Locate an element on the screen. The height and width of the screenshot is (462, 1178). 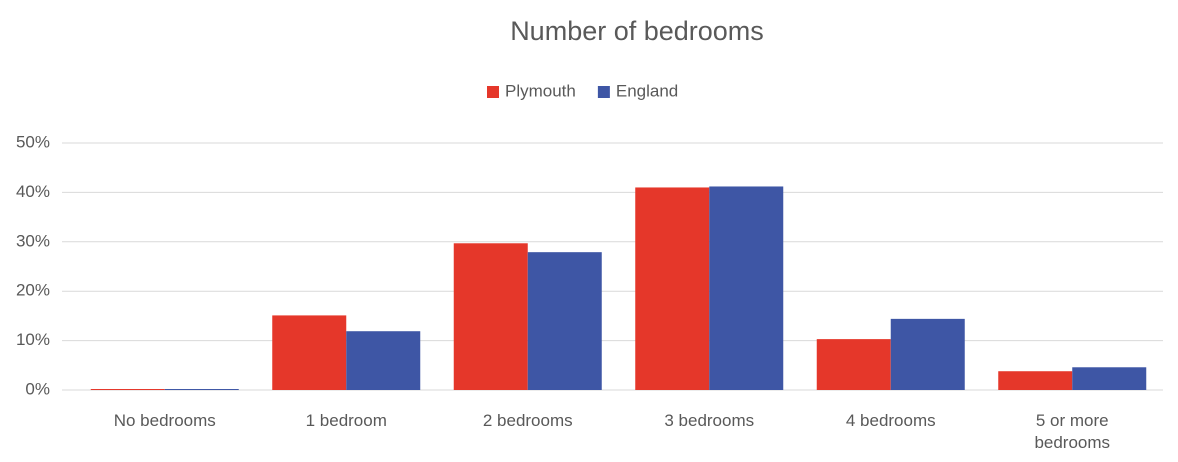
x-tick-label: 2 bedrooms is located at coordinates (527, 420).